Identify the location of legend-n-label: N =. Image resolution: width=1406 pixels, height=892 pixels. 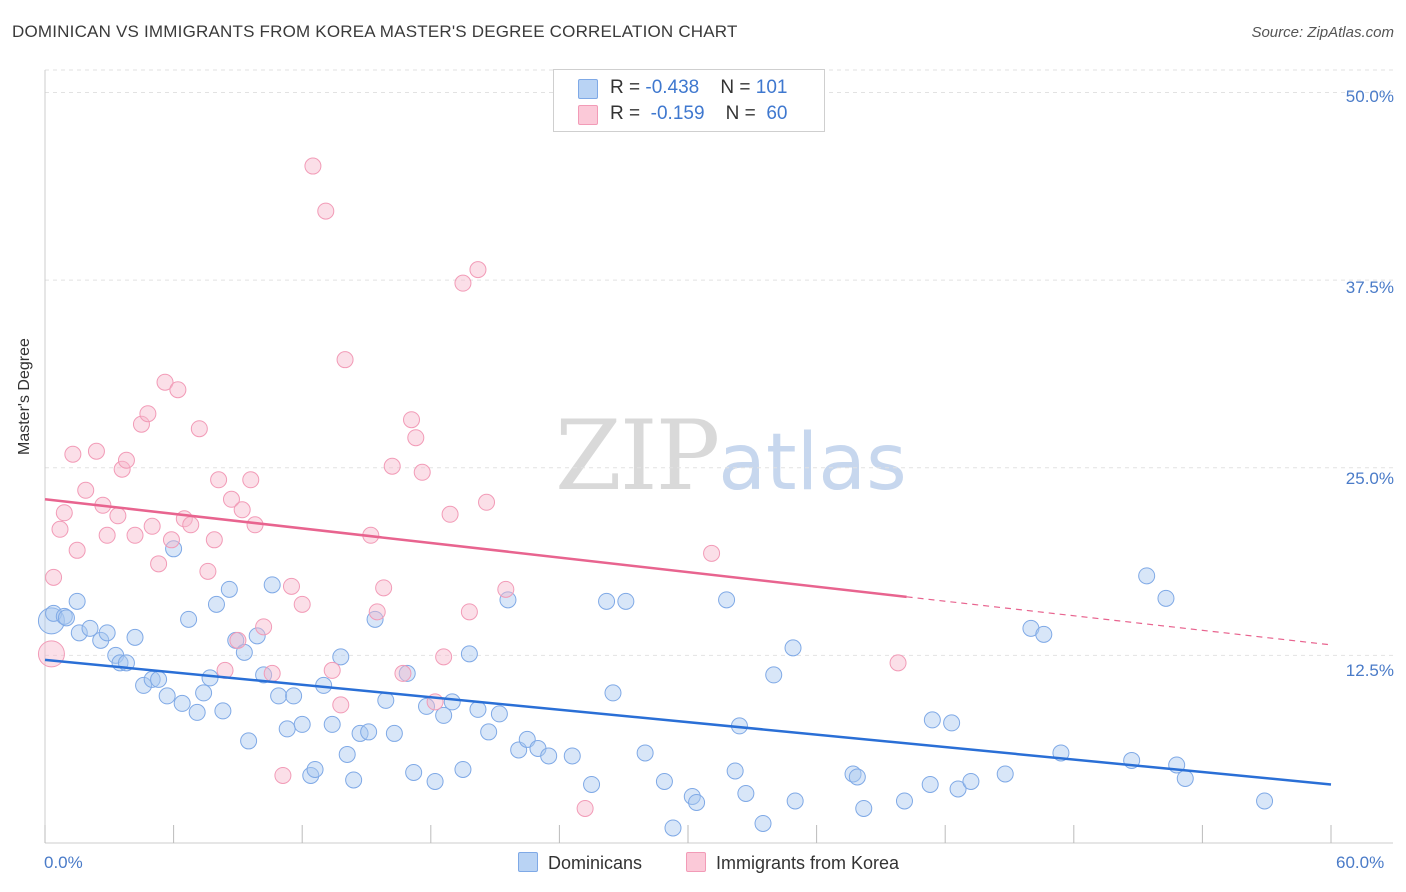
(743, 113).